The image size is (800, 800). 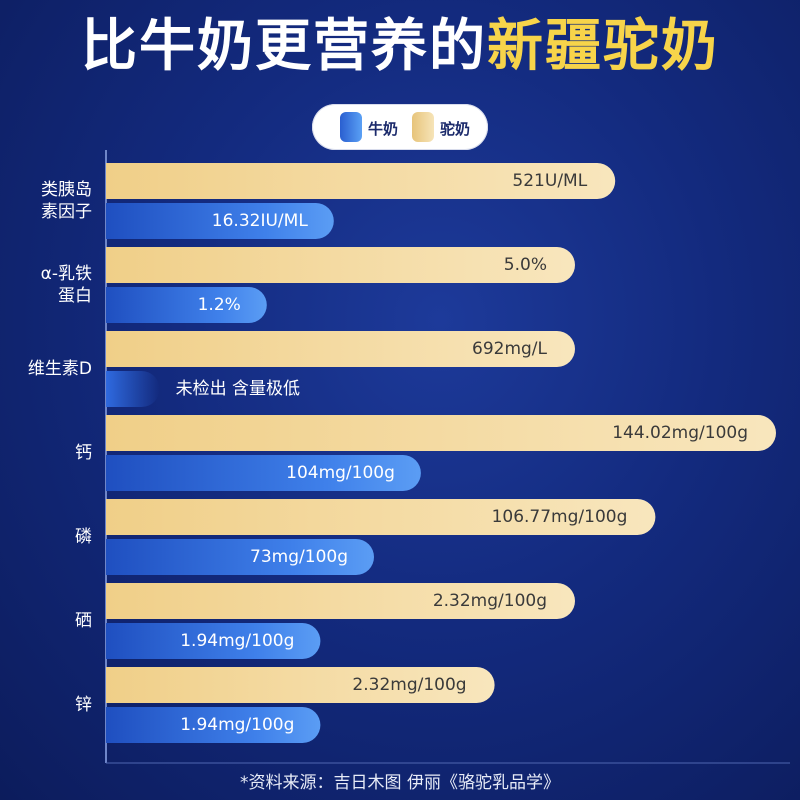 I want to click on camel-milk-value-label: 692mg/L, so click(x=510, y=349).